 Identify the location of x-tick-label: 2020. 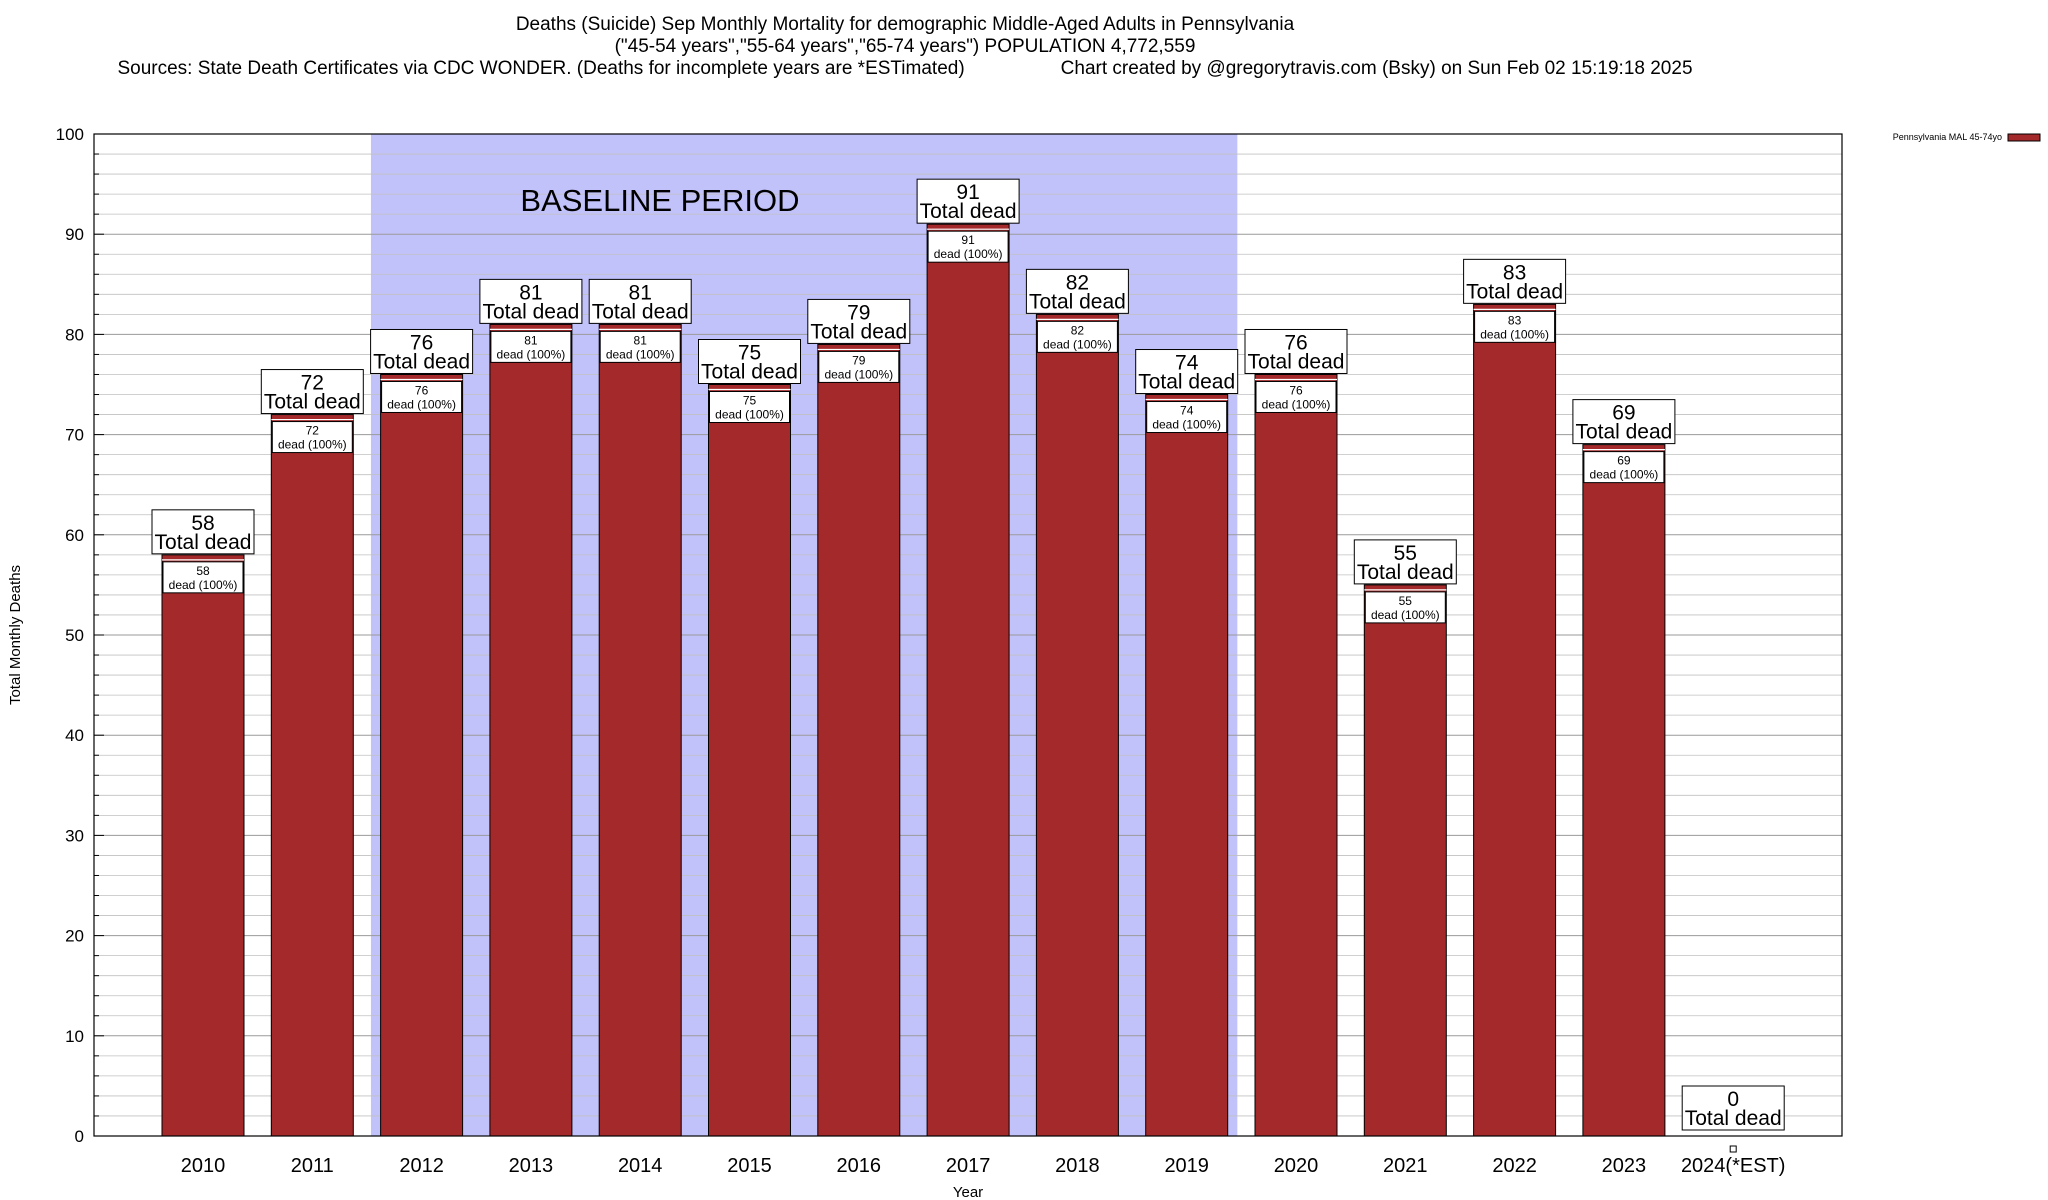
(1296, 1166).